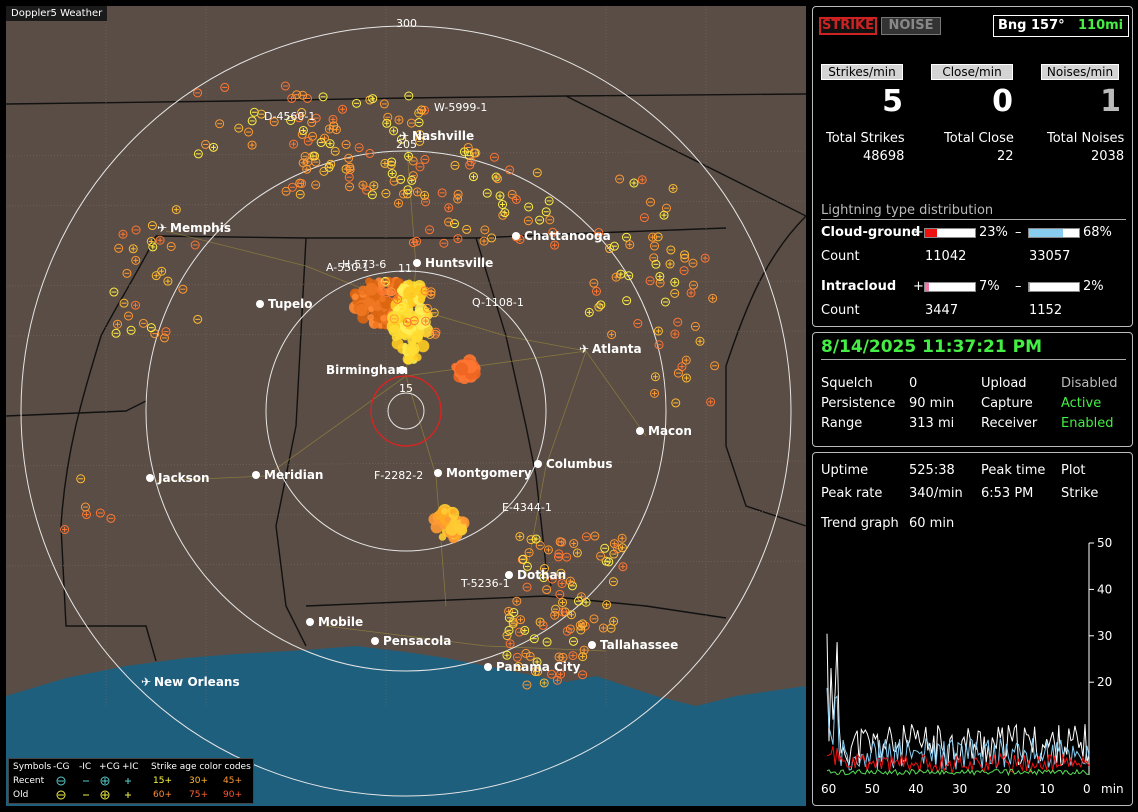 The height and width of the screenshot is (812, 1138). What do you see at coordinates (950, 287) in the screenshot?
I see `ic-positive-bar` at bounding box center [950, 287].